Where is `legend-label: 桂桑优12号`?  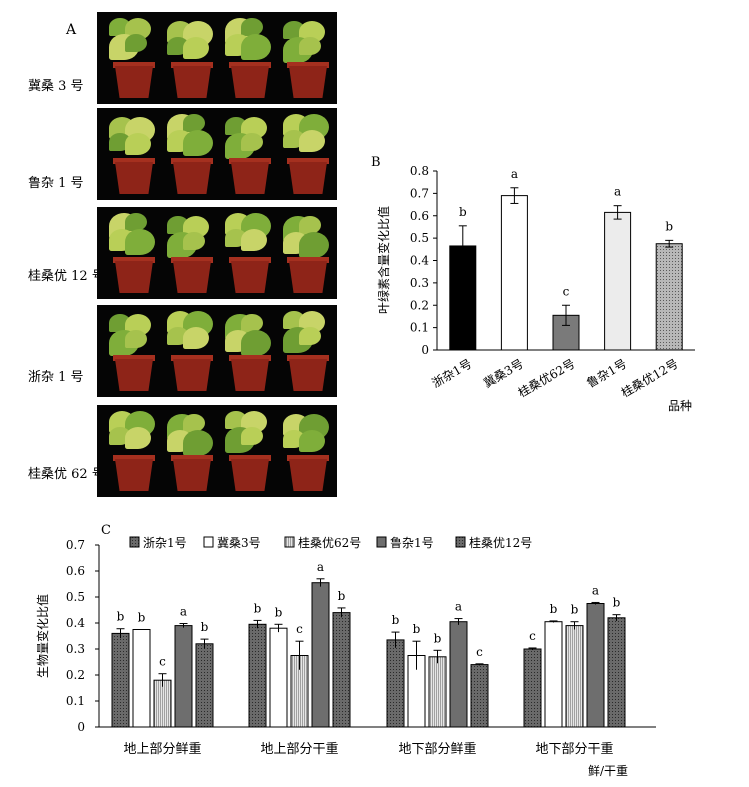
legend-label: 桂桑优12号 is located at coordinates (500, 542).